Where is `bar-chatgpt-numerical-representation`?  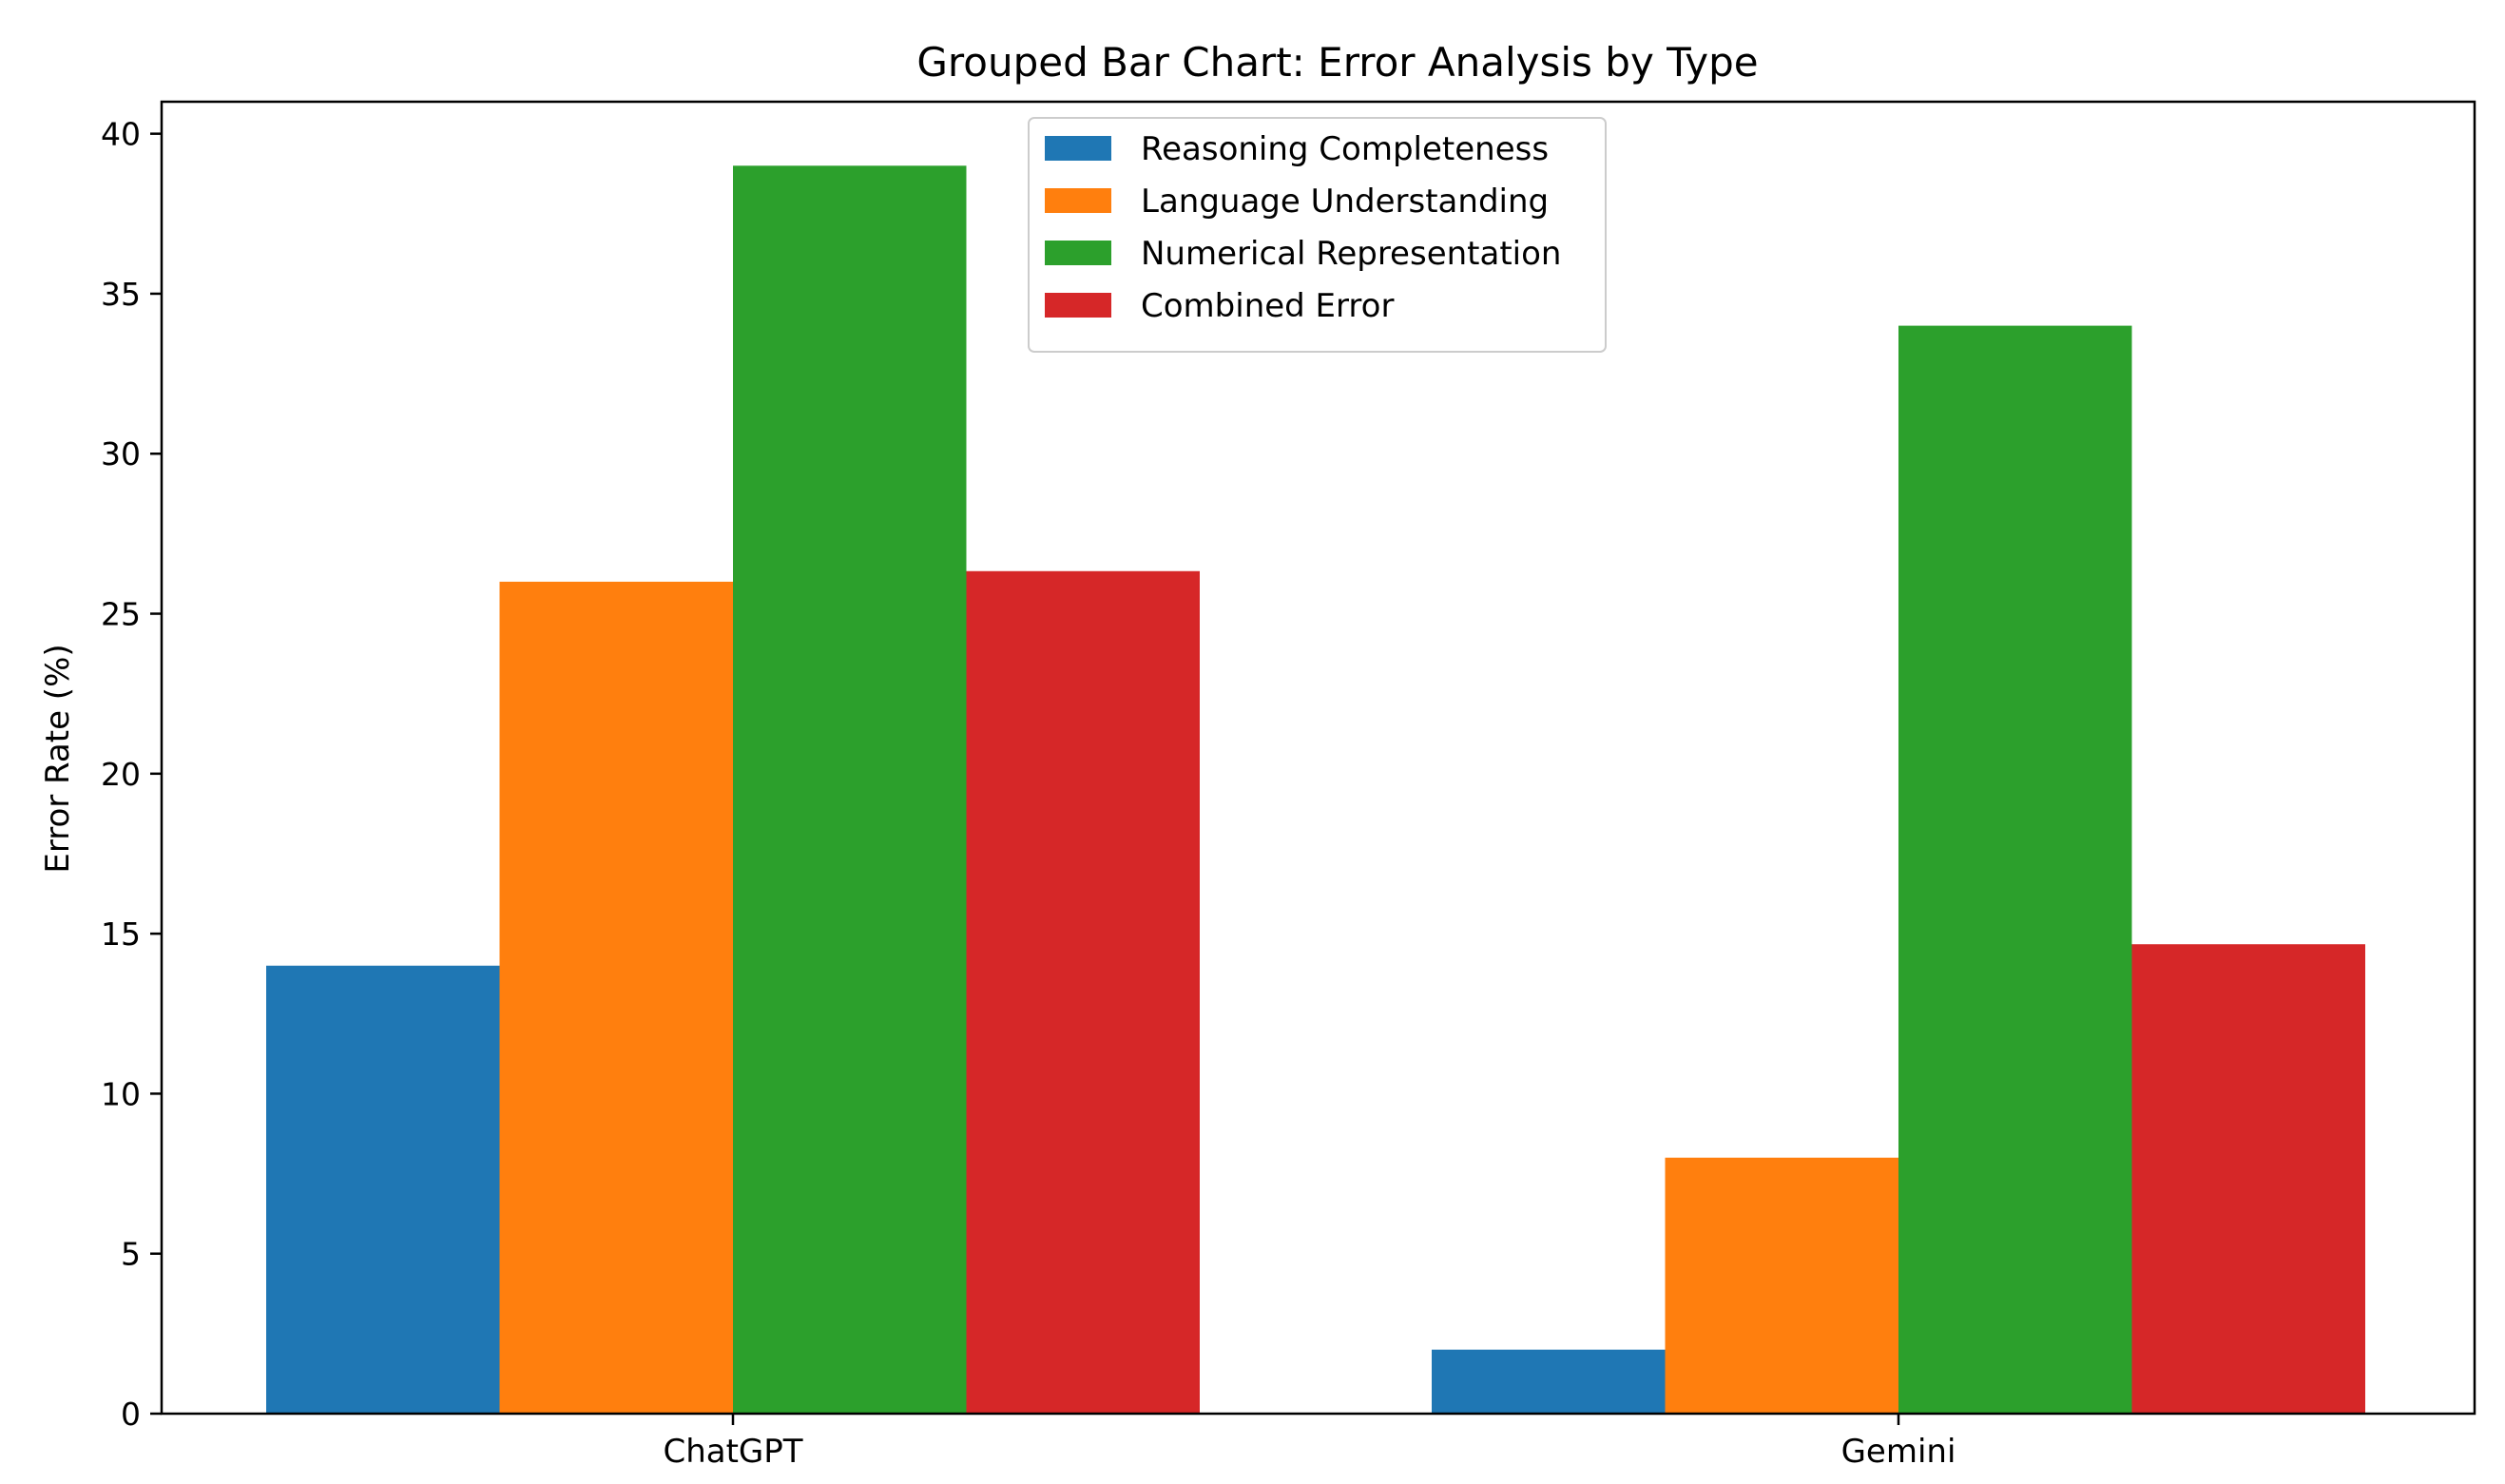 bar-chatgpt-numerical-representation is located at coordinates (850, 789).